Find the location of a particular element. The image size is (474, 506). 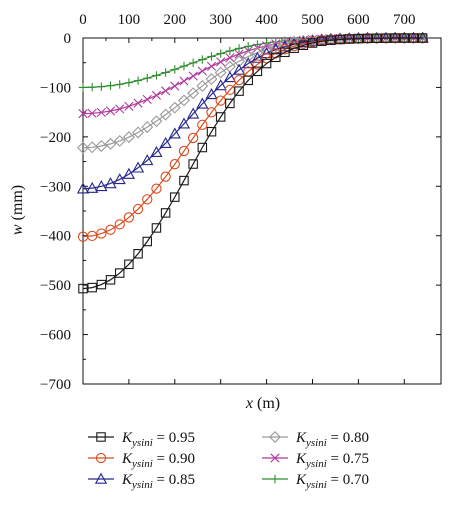

legend-label: Kysini = 0.80 is located at coordinates (332, 439).